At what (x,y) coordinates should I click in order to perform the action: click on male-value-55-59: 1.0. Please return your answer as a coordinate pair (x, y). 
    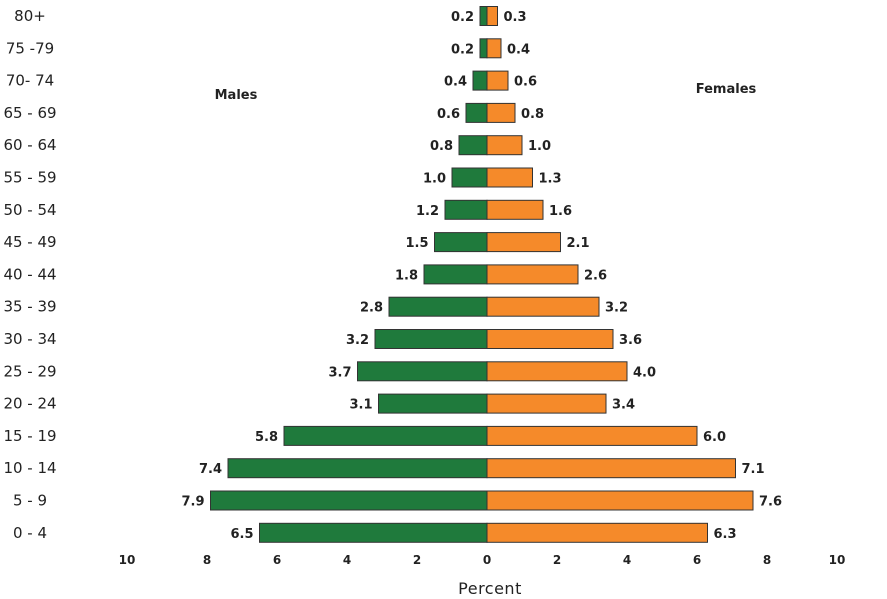
    Looking at the image, I should click on (434, 179).